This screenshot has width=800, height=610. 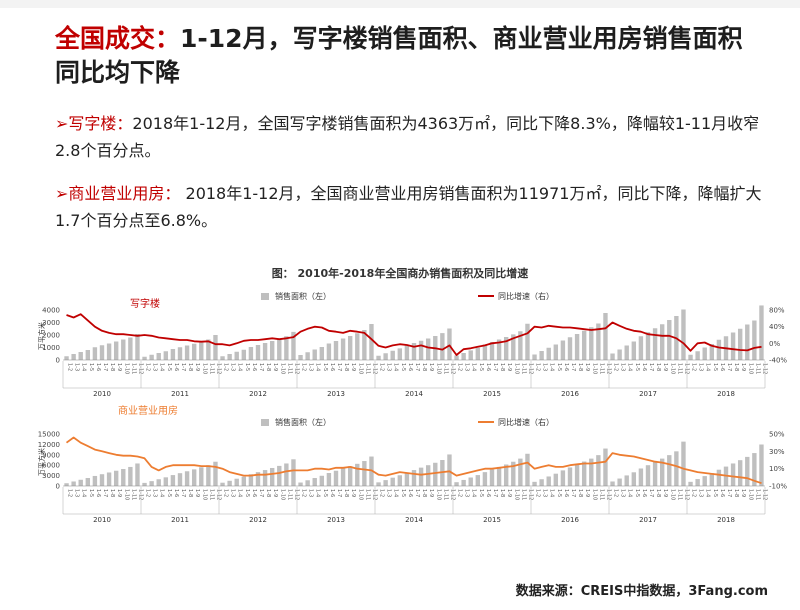 What do you see at coordinates (414, 334) in the screenshot?
I see `growth-line` at bounding box center [414, 334].